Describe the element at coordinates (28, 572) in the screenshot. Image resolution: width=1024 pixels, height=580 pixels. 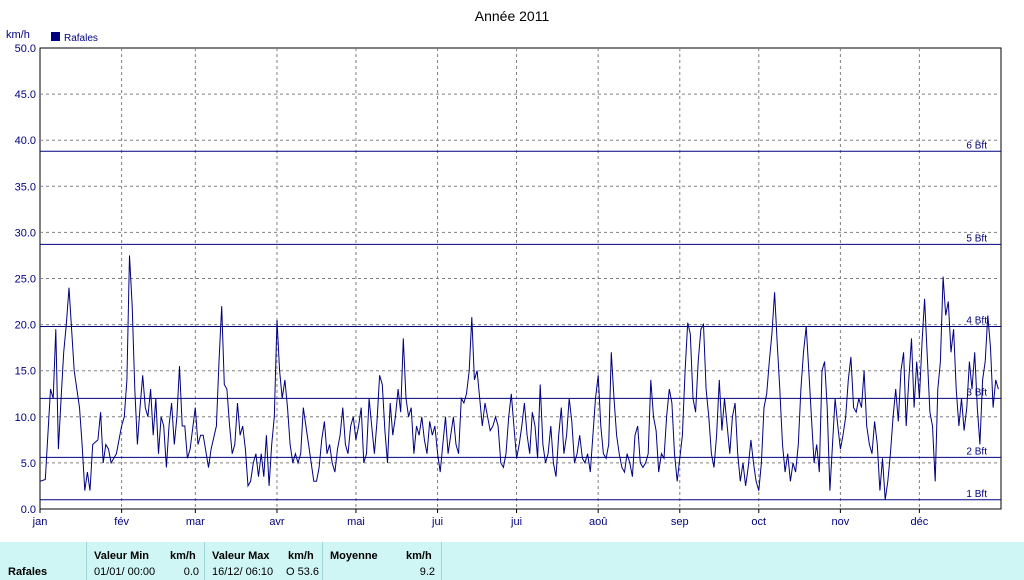
I see `stats-row-label: Rafales` at that location.